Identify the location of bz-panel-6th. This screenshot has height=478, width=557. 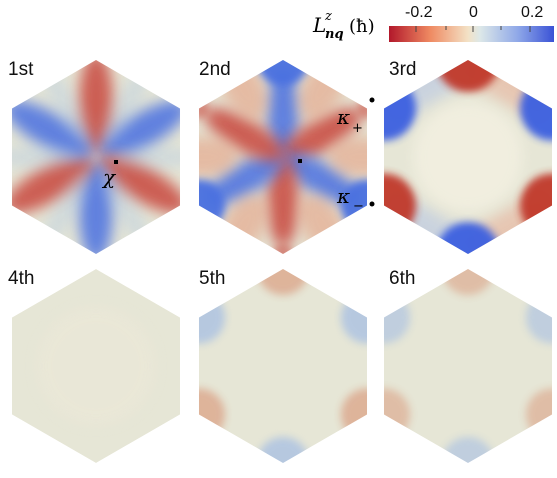
(468, 366).